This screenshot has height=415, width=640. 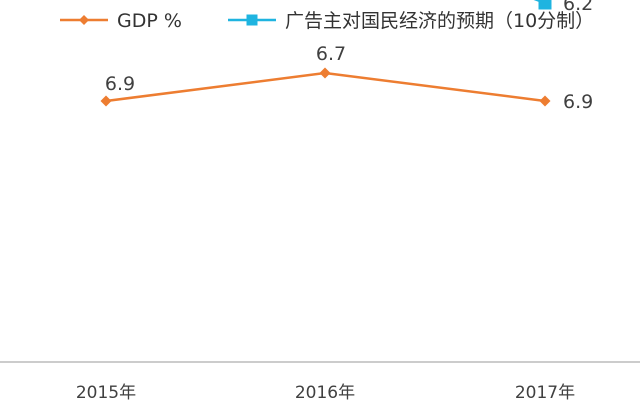 I want to click on data-label-1-2: 6.7, so click(x=331, y=54).